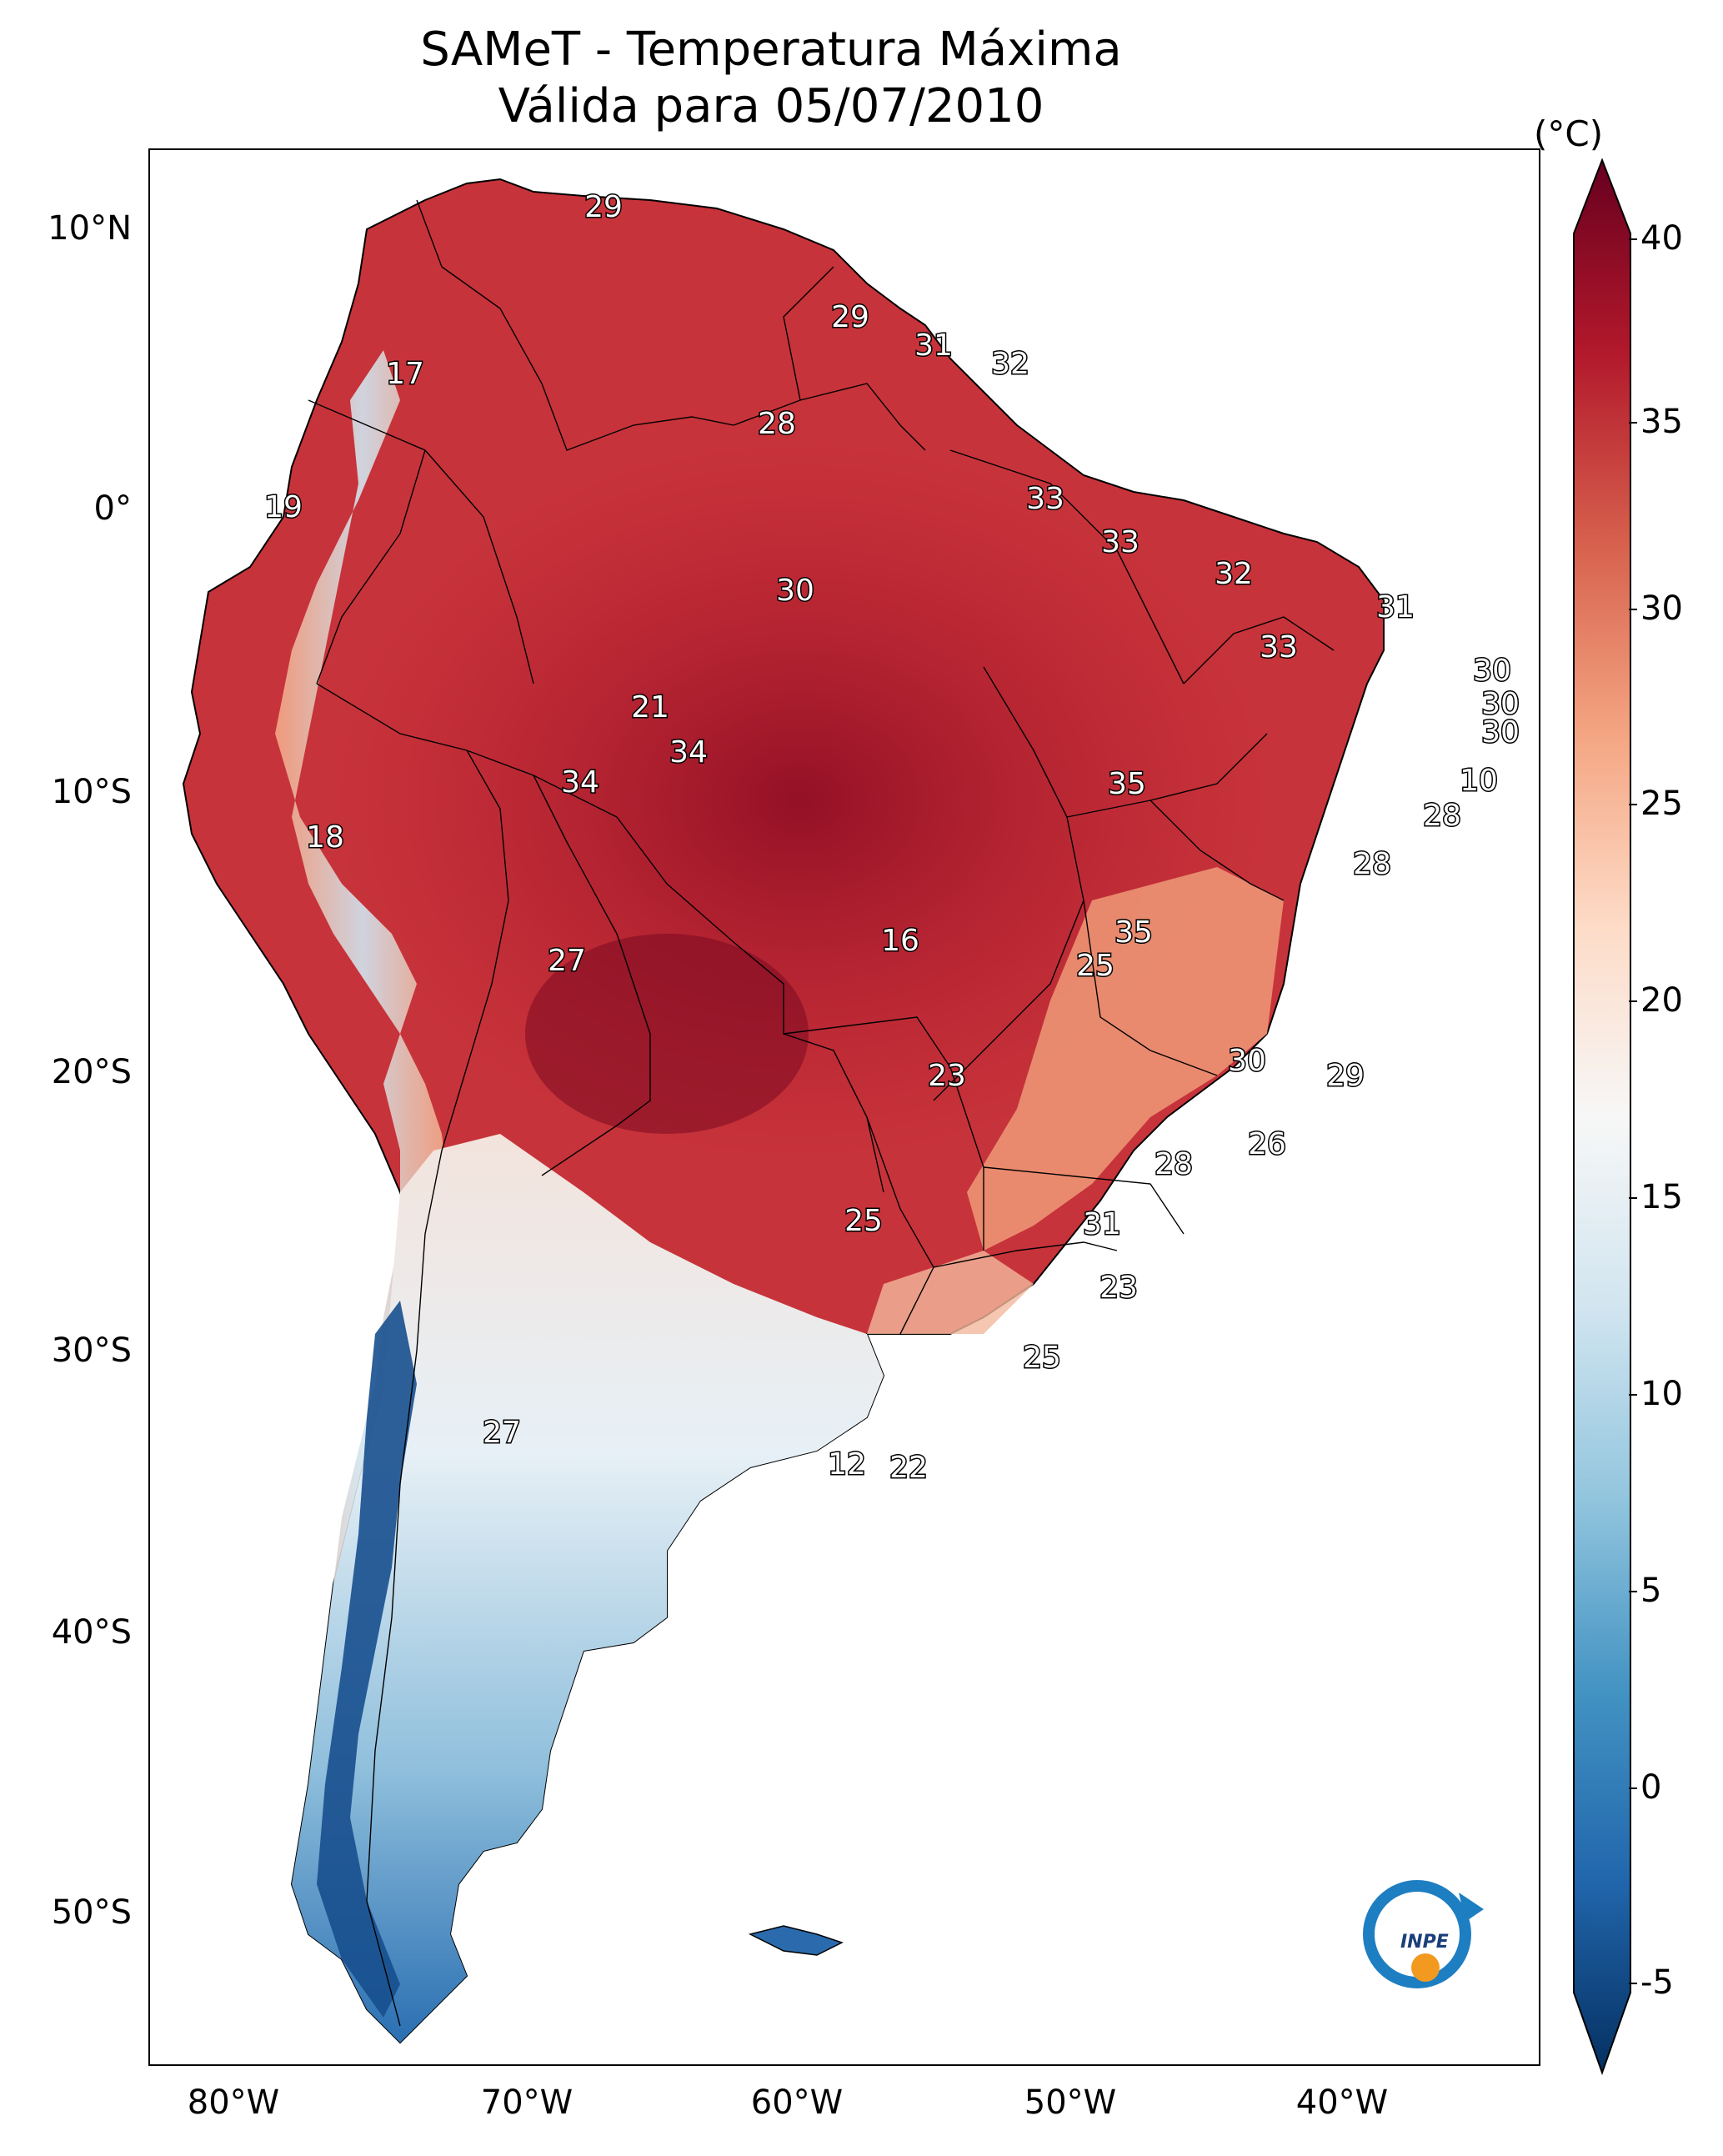 This screenshot has width=1723, height=2156. What do you see at coordinates (1070, 2102) in the screenshot?
I see `lon-label-50w: 50°W` at bounding box center [1070, 2102].